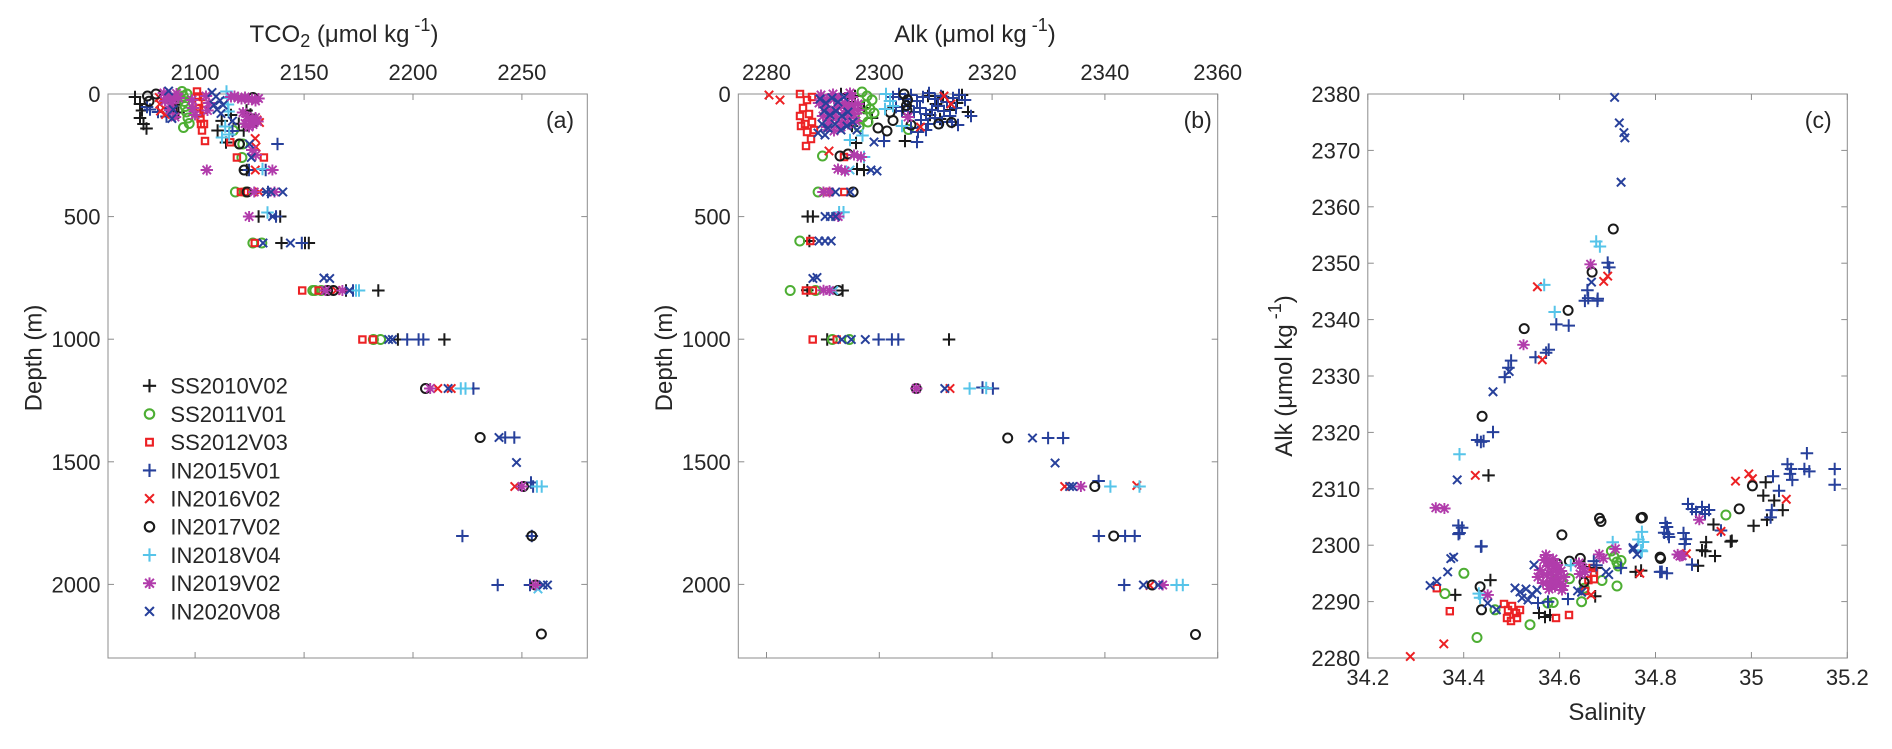 This screenshot has height=749, width=1892. What do you see at coordinates (1818, 120) in the screenshot?
I see `svg-text: (c)` at bounding box center [1818, 120].